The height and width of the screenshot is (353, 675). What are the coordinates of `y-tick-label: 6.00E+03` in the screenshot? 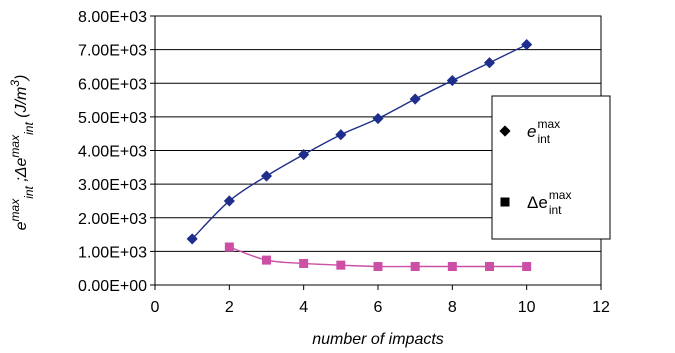 It's located at (112, 84).